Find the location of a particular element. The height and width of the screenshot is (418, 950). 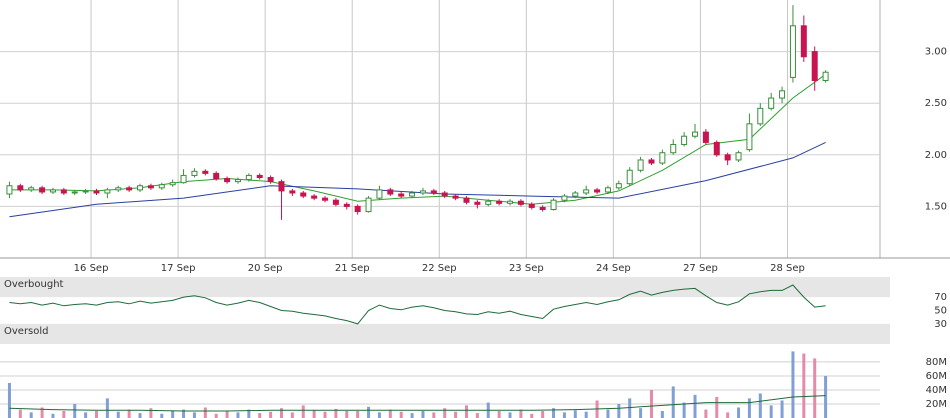

x-tick-label: 24 Sep is located at coordinates (613, 268).